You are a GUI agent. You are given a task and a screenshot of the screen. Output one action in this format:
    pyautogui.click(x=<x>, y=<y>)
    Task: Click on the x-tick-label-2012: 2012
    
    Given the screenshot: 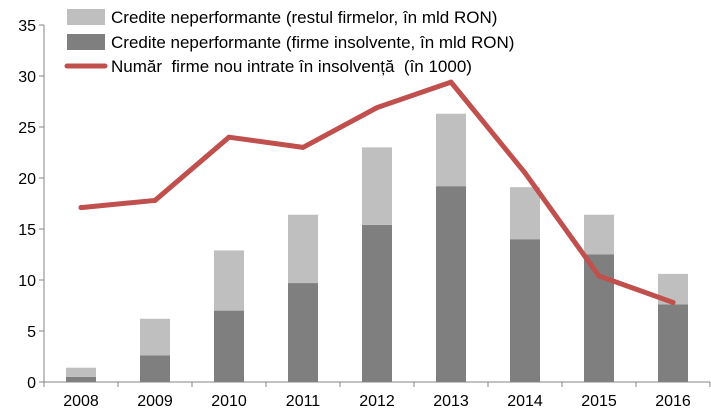 What is the action you would take?
    pyautogui.click(x=377, y=401)
    